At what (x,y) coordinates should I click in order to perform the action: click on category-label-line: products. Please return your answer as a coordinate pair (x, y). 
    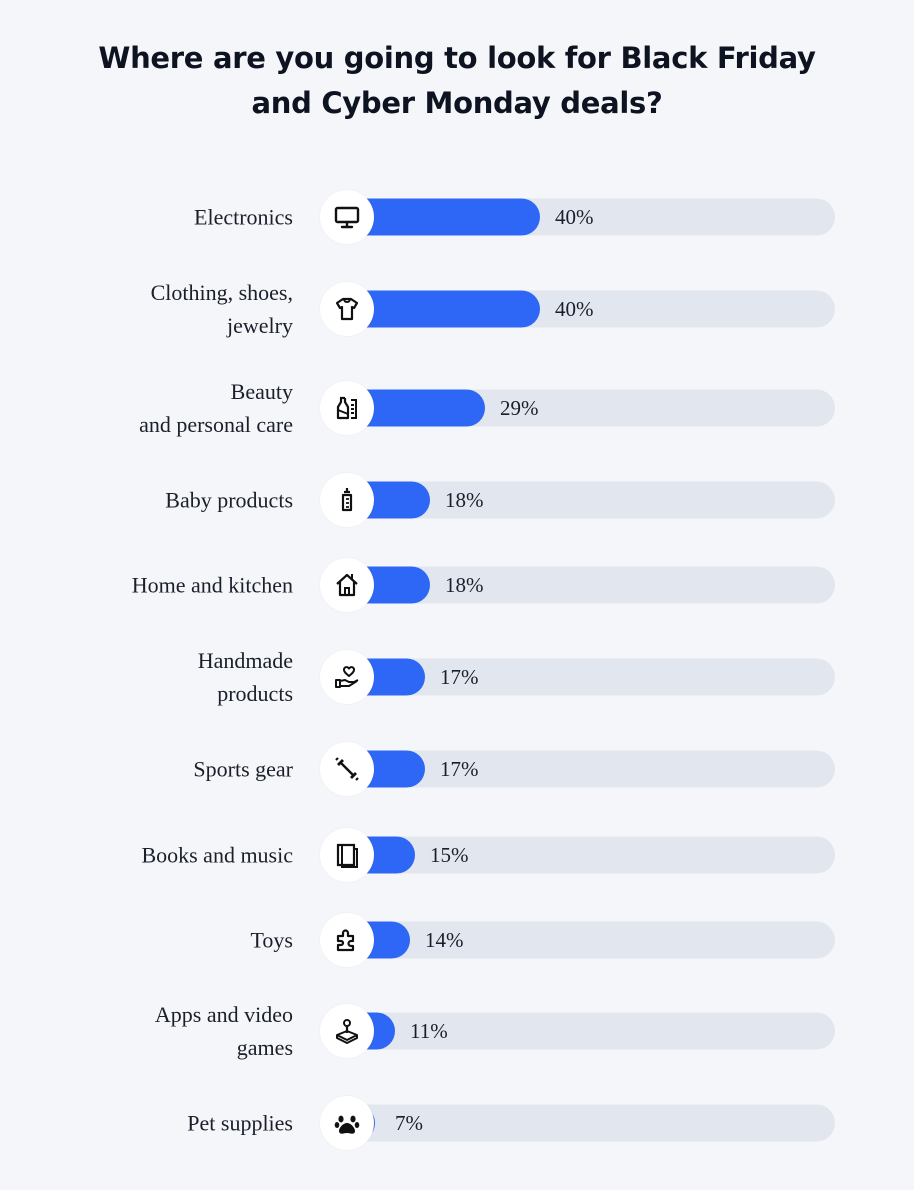
    Looking at the image, I should click on (255, 693).